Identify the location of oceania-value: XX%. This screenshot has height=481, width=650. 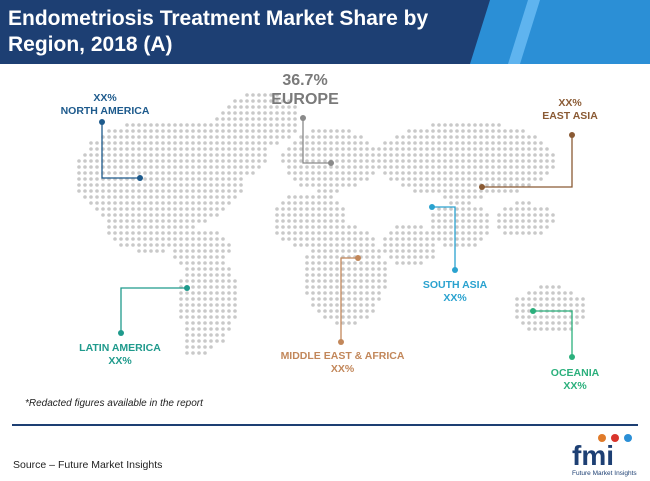
(575, 386).